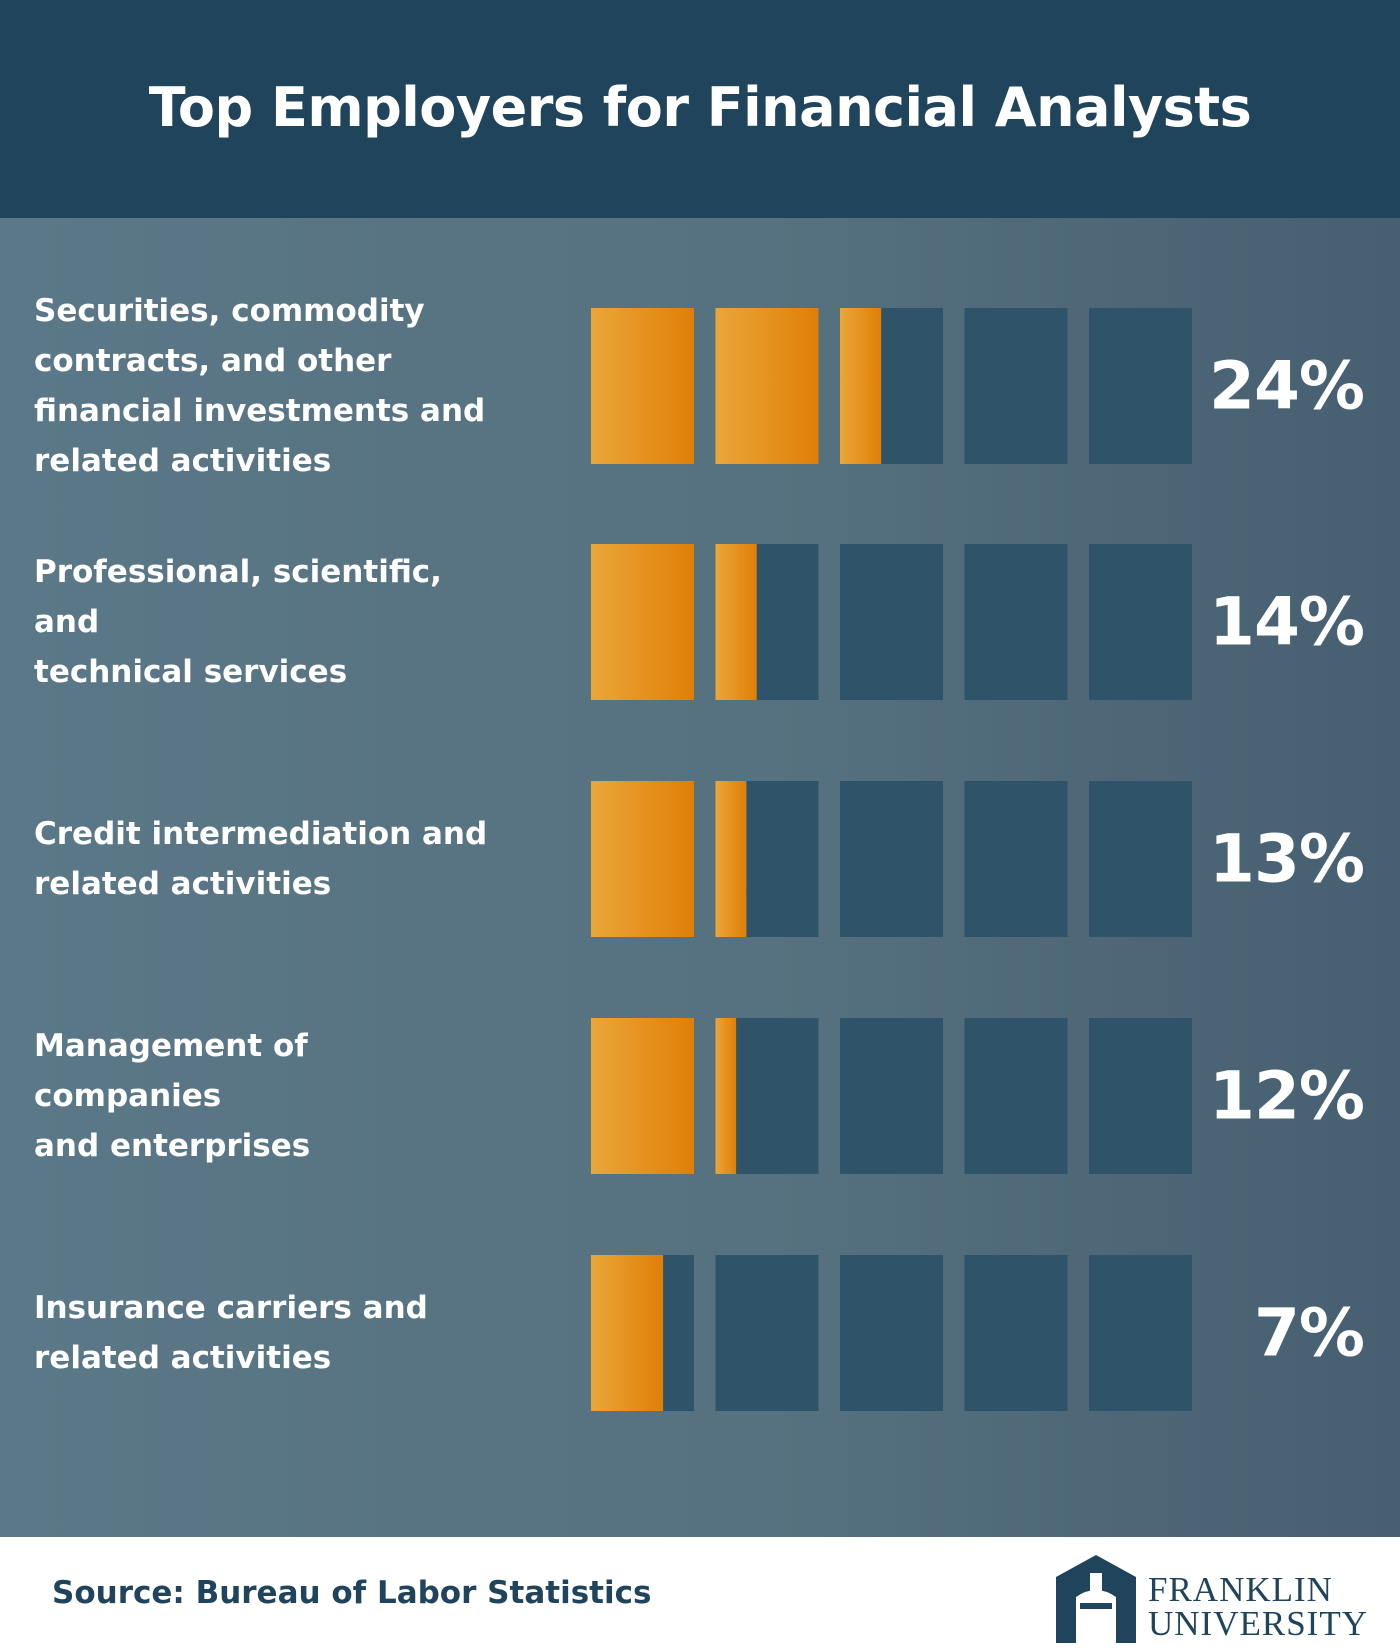  I want to click on value-label: 12%, so click(1287, 1096).